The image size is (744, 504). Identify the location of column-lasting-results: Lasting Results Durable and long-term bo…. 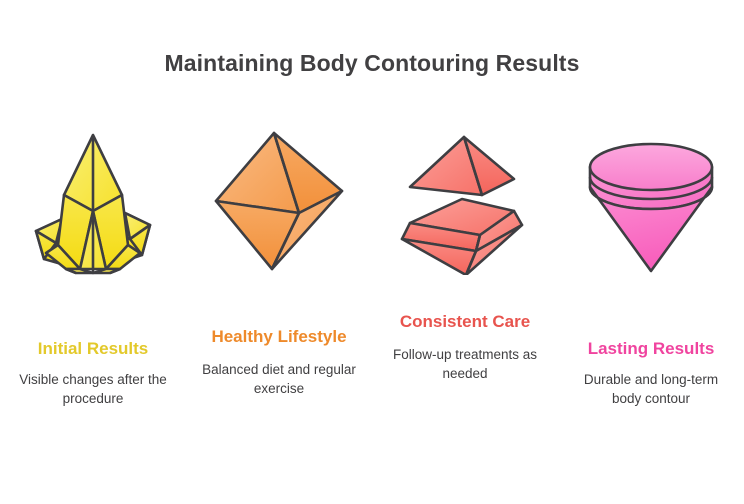
(651, 264).